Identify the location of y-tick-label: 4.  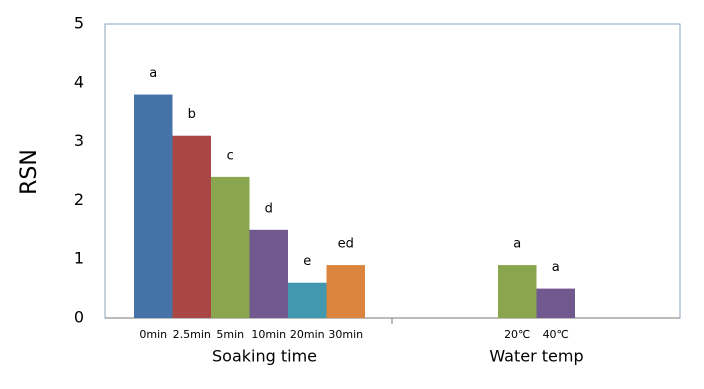
(79, 81).